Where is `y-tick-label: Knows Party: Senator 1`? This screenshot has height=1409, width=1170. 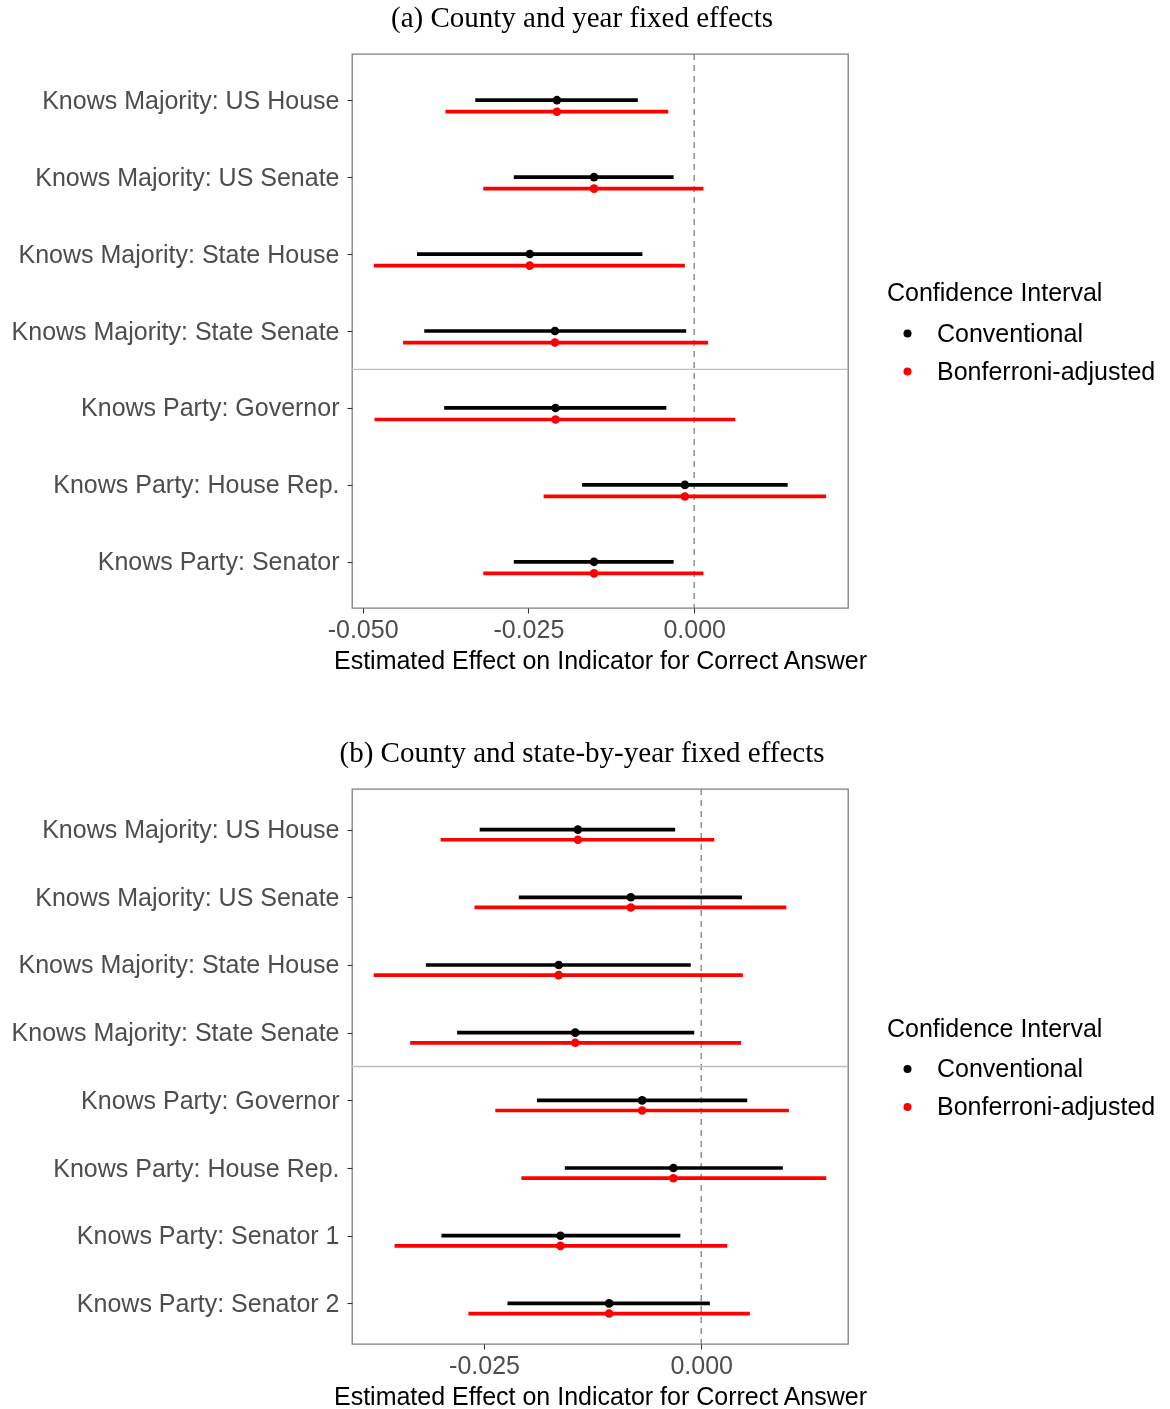 y-tick-label: Knows Party: Senator 1 is located at coordinates (208, 1235).